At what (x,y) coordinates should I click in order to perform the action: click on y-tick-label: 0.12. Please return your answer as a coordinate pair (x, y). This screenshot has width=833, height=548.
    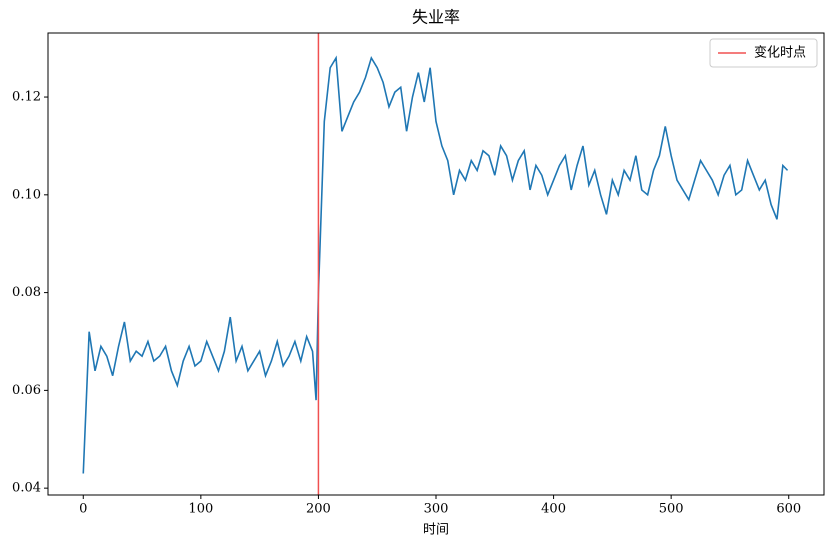
    Looking at the image, I should click on (26, 97).